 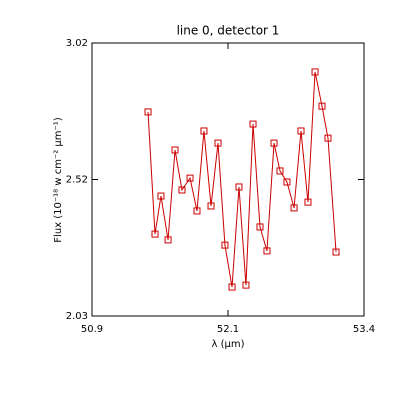 What do you see at coordinates (77, 43) in the screenshot?
I see `y-tick-label: 3.02` at bounding box center [77, 43].